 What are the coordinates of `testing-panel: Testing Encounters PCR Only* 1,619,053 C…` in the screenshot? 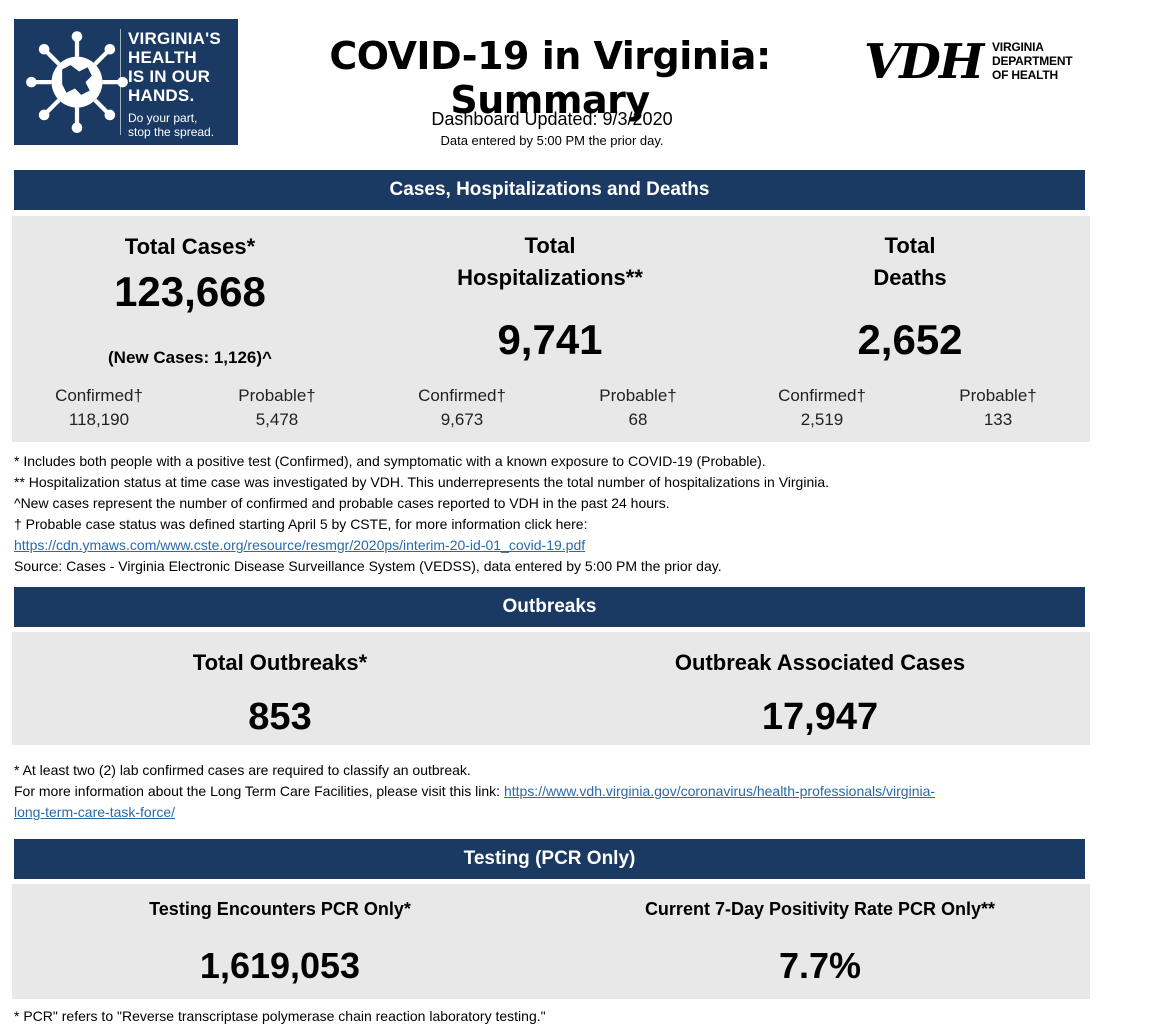 It's located at (551, 941).